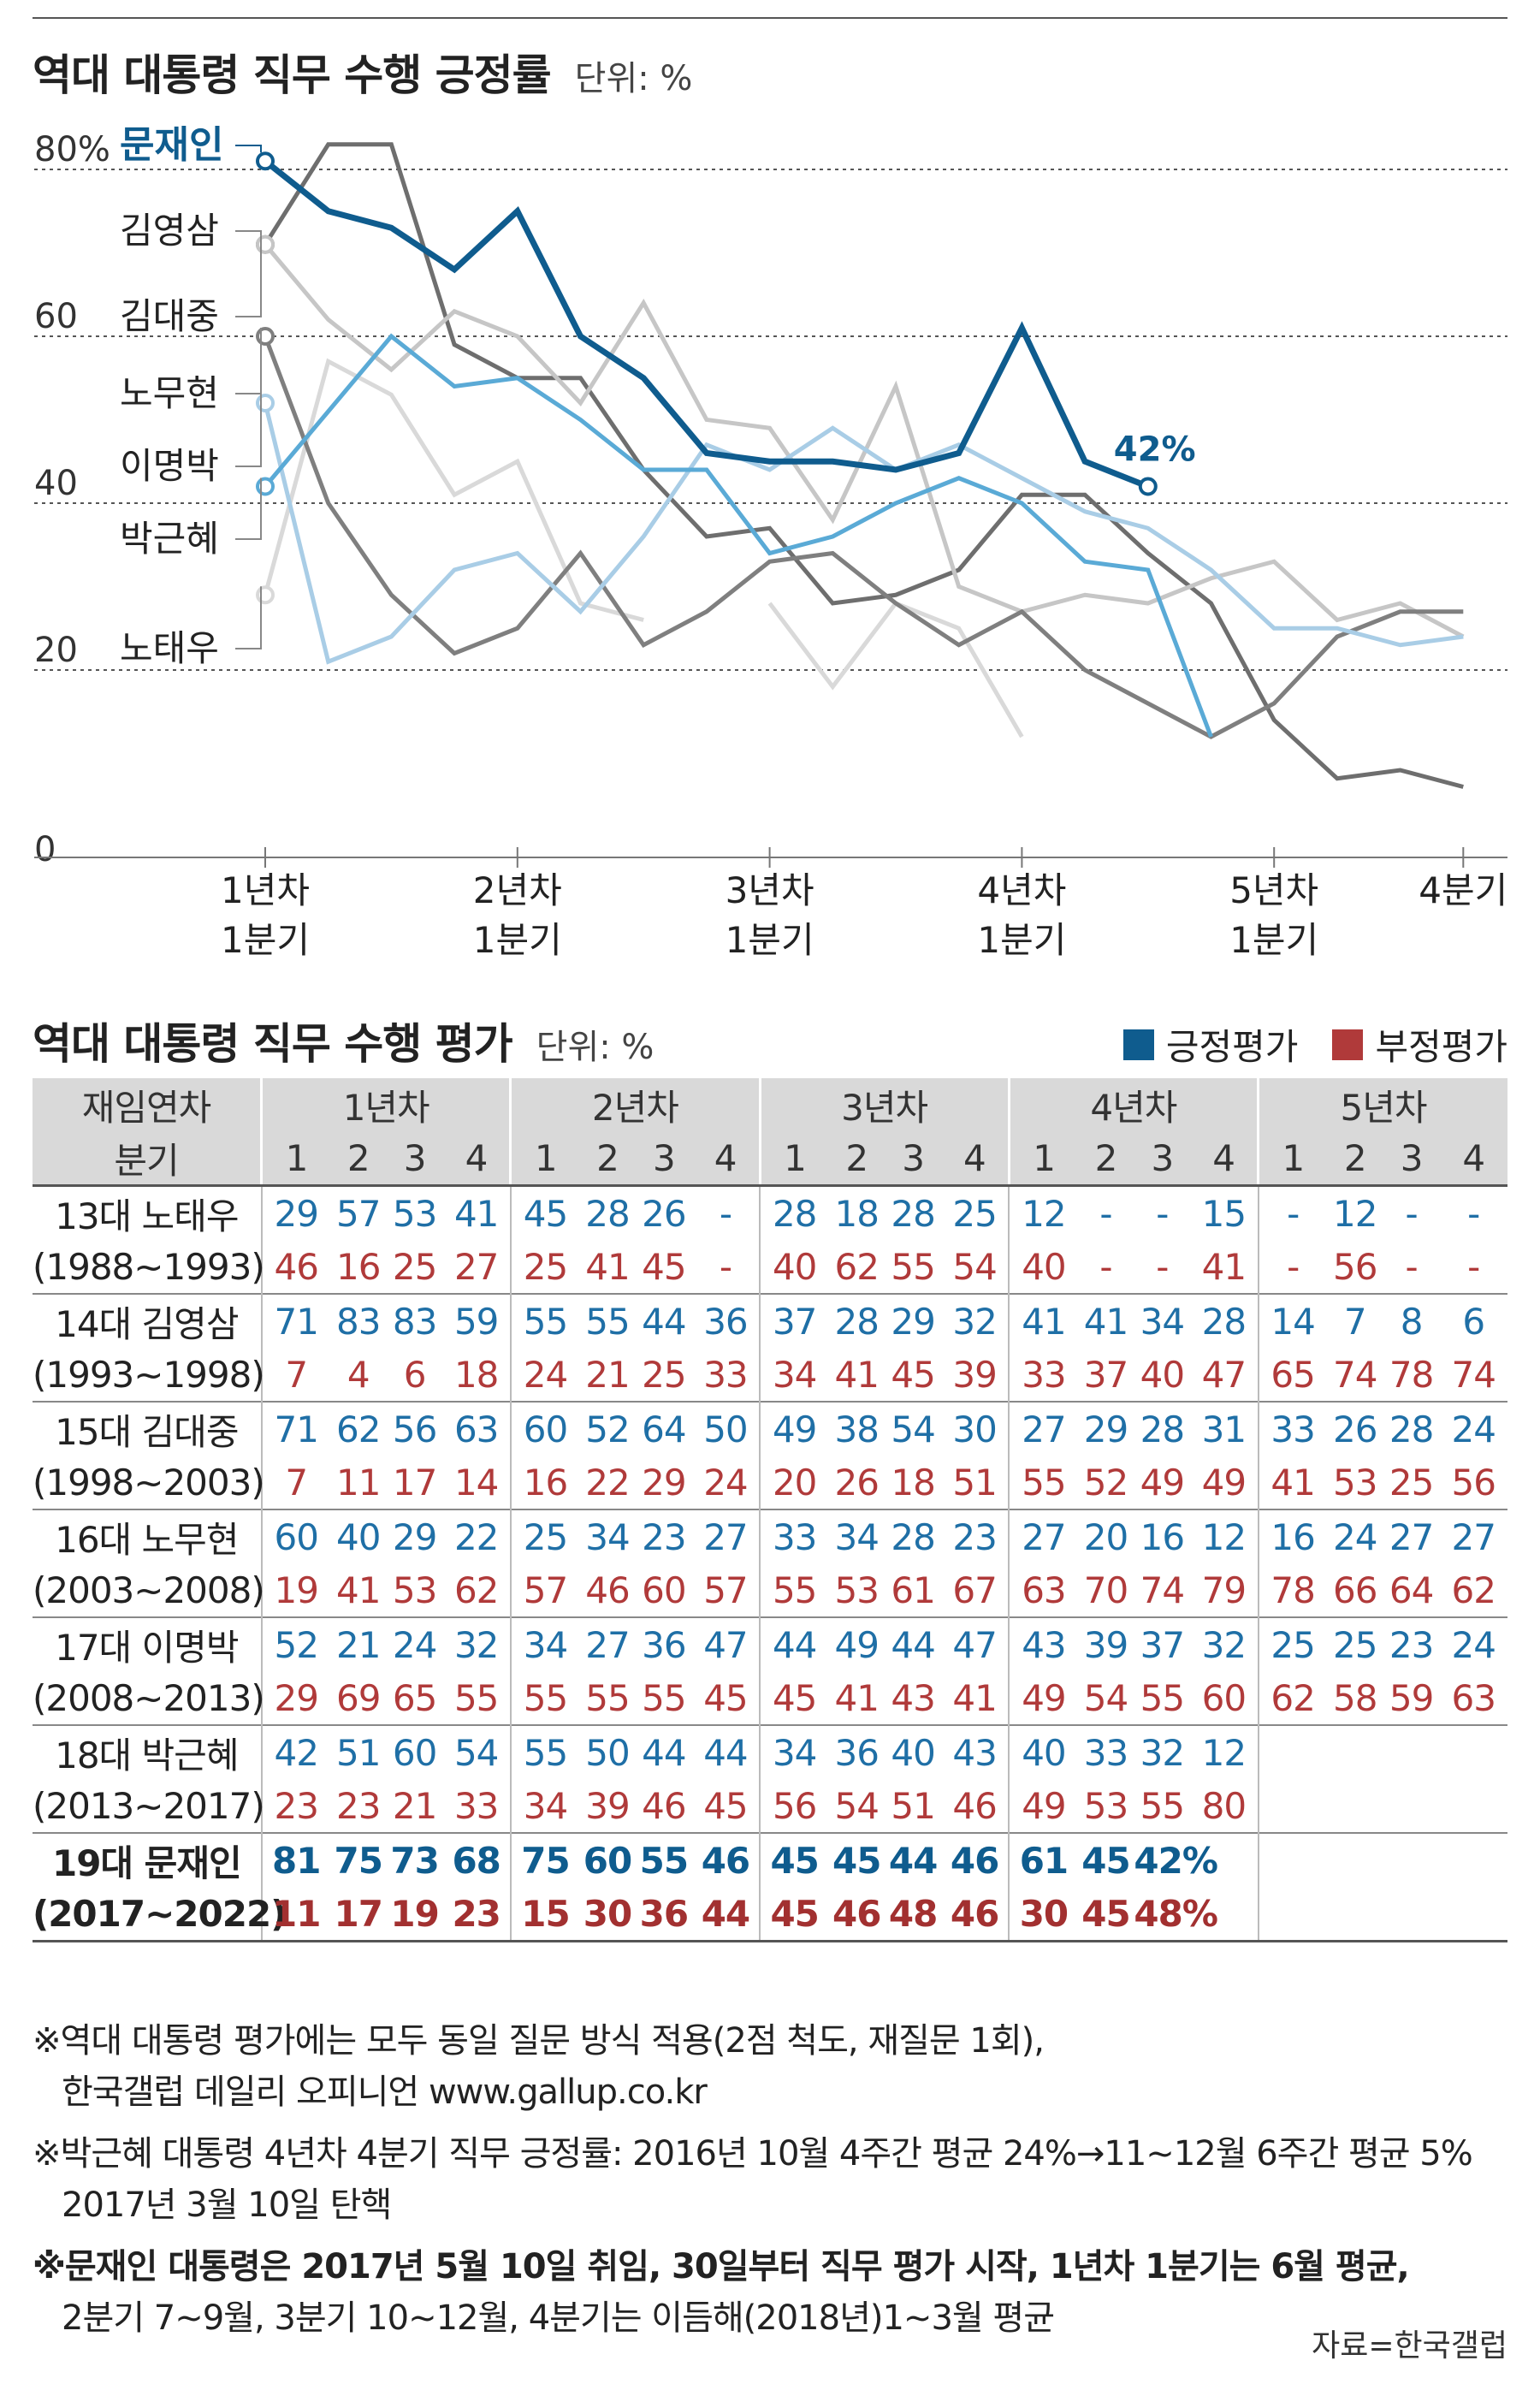 This screenshot has width=1540, height=2396. What do you see at coordinates (147, 1104) in the screenshot?
I see `table-corner-label: 재임연차` at bounding box center [147, 1104].